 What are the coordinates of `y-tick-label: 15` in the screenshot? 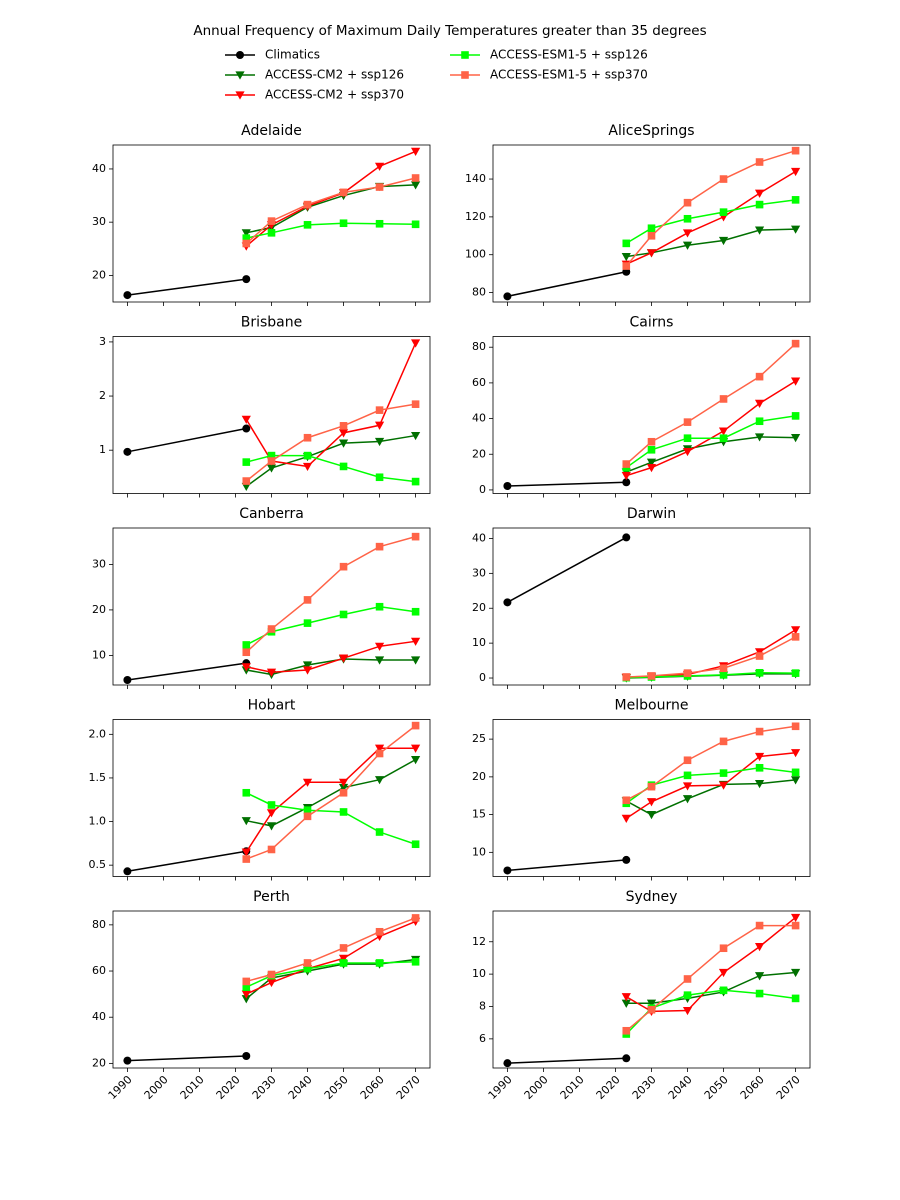 It's located at (479, 814).